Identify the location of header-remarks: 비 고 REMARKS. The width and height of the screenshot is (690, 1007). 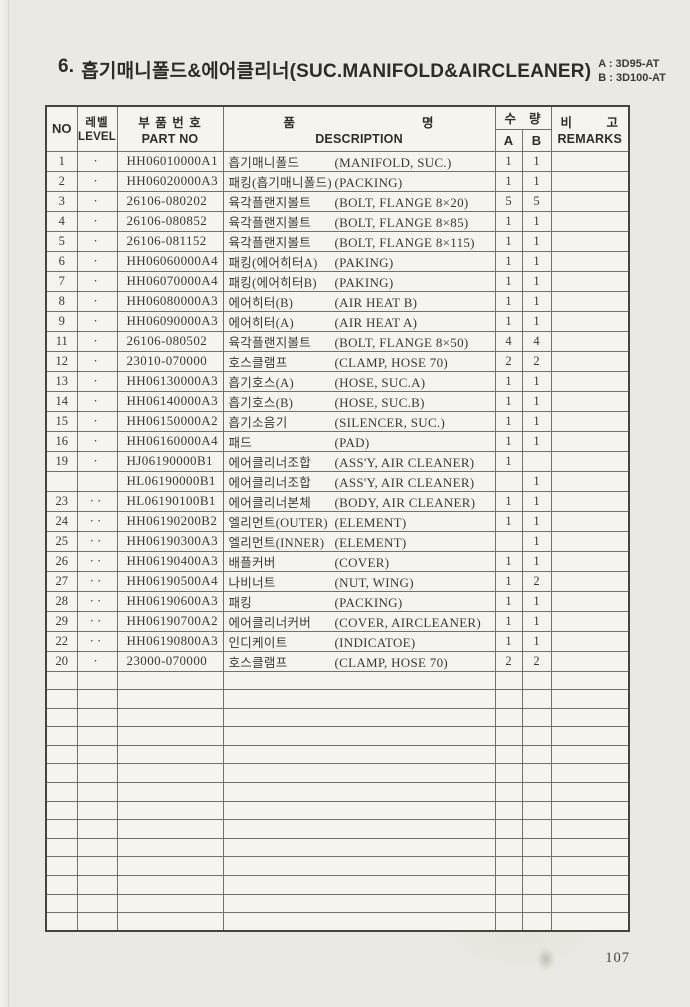
(590, 128).